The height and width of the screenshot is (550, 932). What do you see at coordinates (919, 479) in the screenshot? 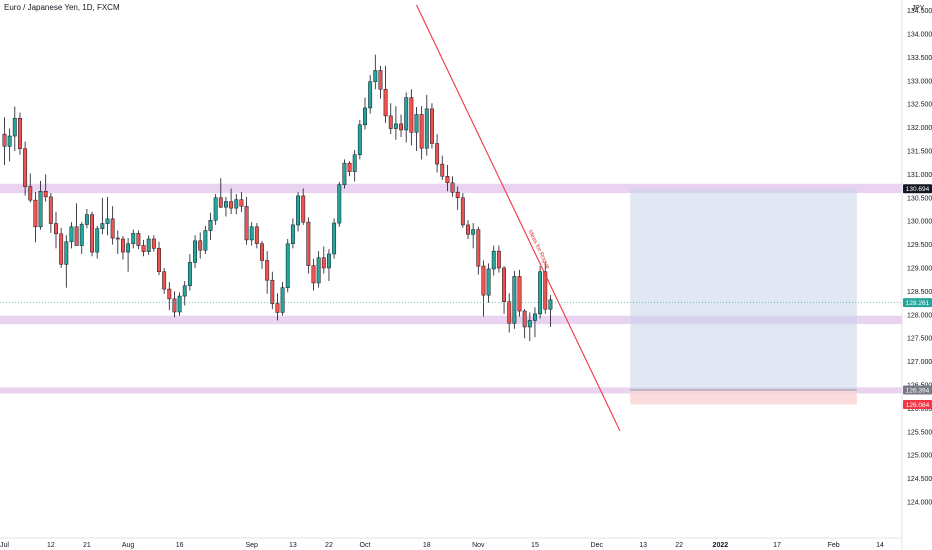
I see `y-tick-label: 124.500` at bounding box center [919, 479].